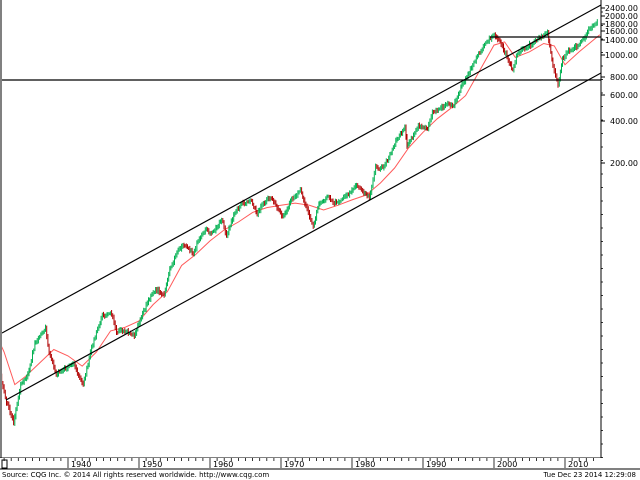 The width and height of the screenshot is (640, 480). I want to click on footer-timestamp: Tue Dec 23 2014 12:29:08, so click(589, 475).